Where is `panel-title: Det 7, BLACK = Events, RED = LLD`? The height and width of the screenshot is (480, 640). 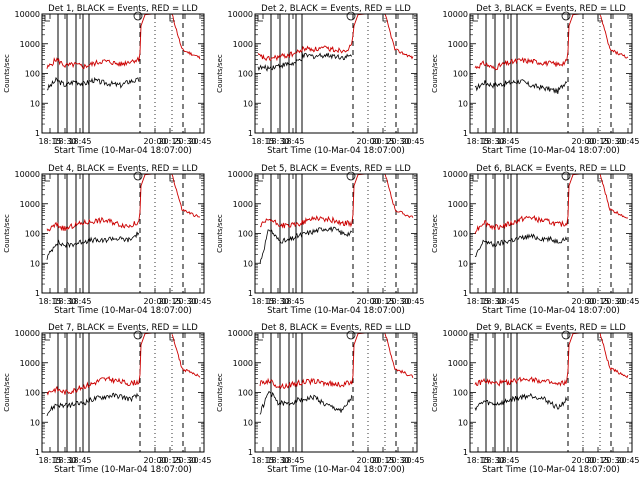
panel-title: Det 7, BLACK = Events, RED = LLD is located at coordinates (123, 328).